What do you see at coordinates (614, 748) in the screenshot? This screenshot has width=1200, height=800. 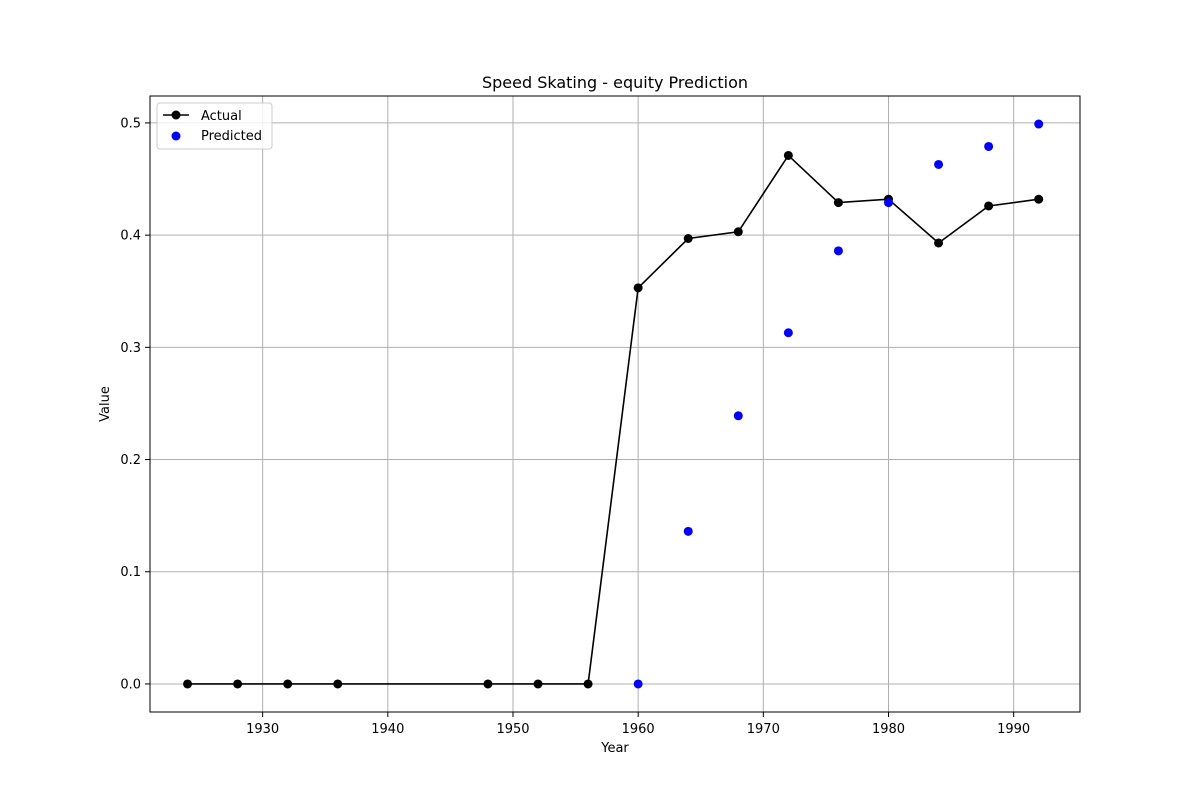 I see `x-axis-label: Year` at bounding box center [614, 748].